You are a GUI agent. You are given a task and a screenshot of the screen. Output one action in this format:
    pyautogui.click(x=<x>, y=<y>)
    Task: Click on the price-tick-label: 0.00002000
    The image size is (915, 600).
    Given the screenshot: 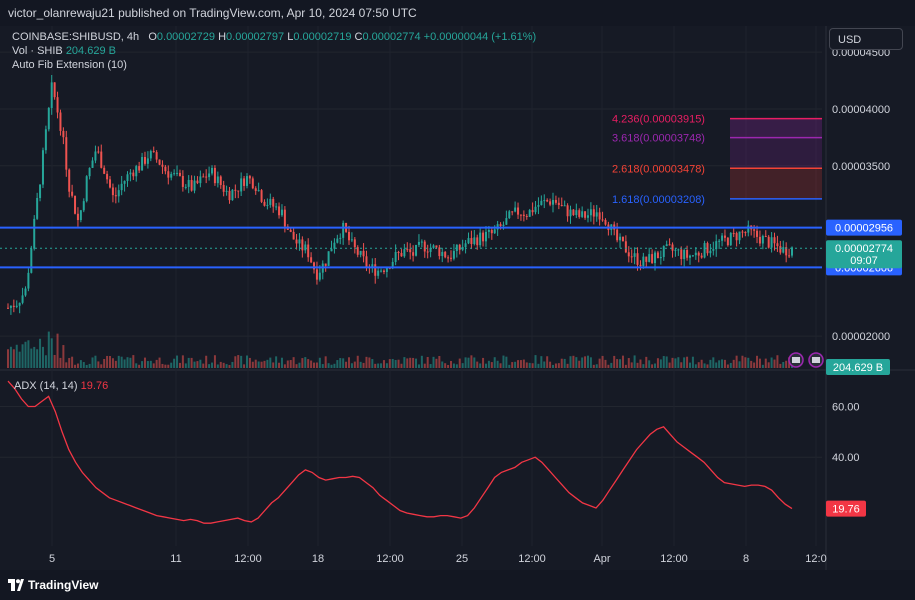 What is the action you would take?
    pyautogui.click(x=861, y=337)
    